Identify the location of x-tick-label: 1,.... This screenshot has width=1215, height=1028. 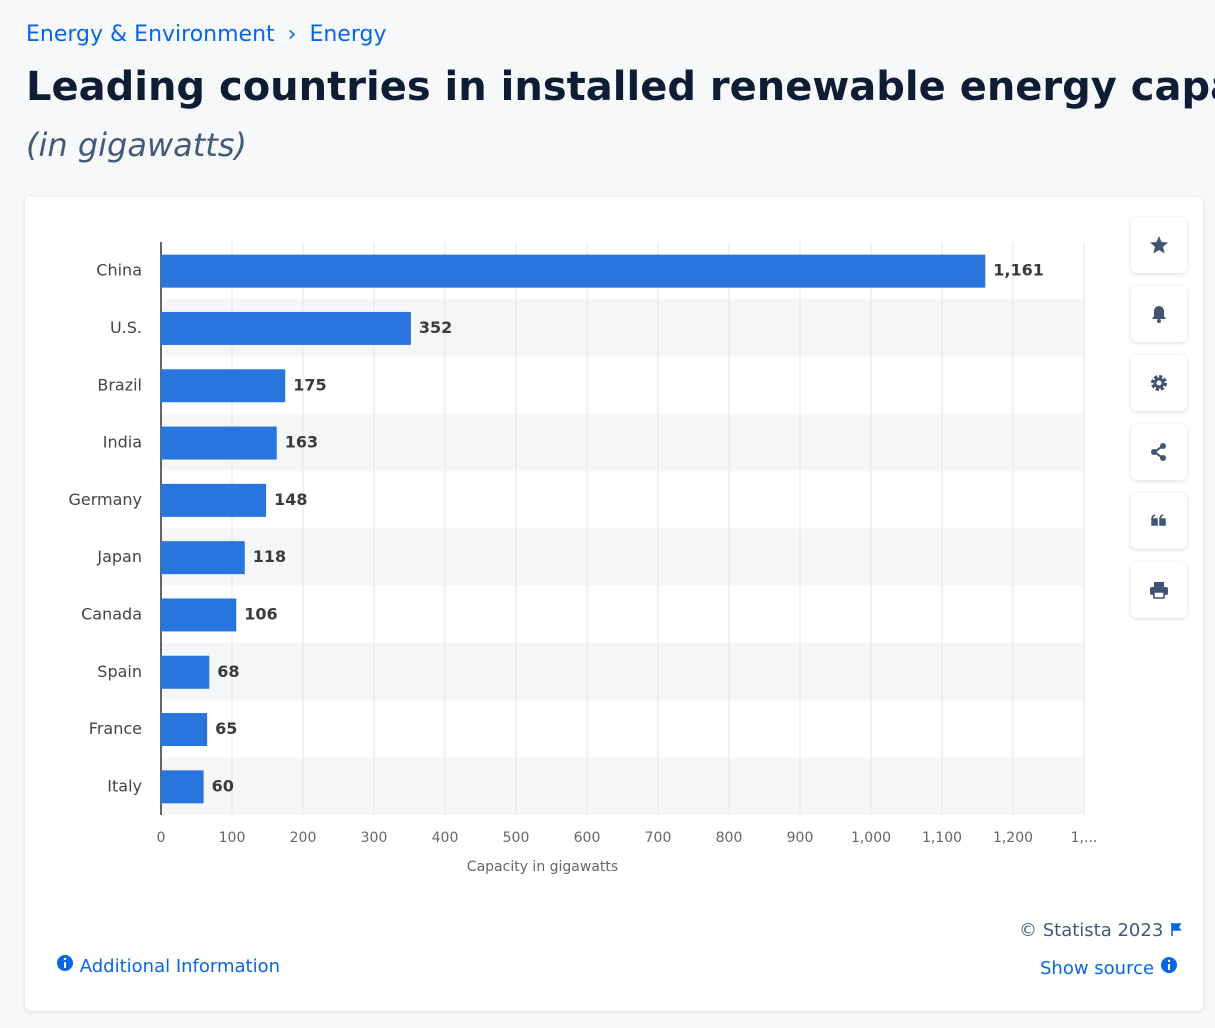
(1084, 838).